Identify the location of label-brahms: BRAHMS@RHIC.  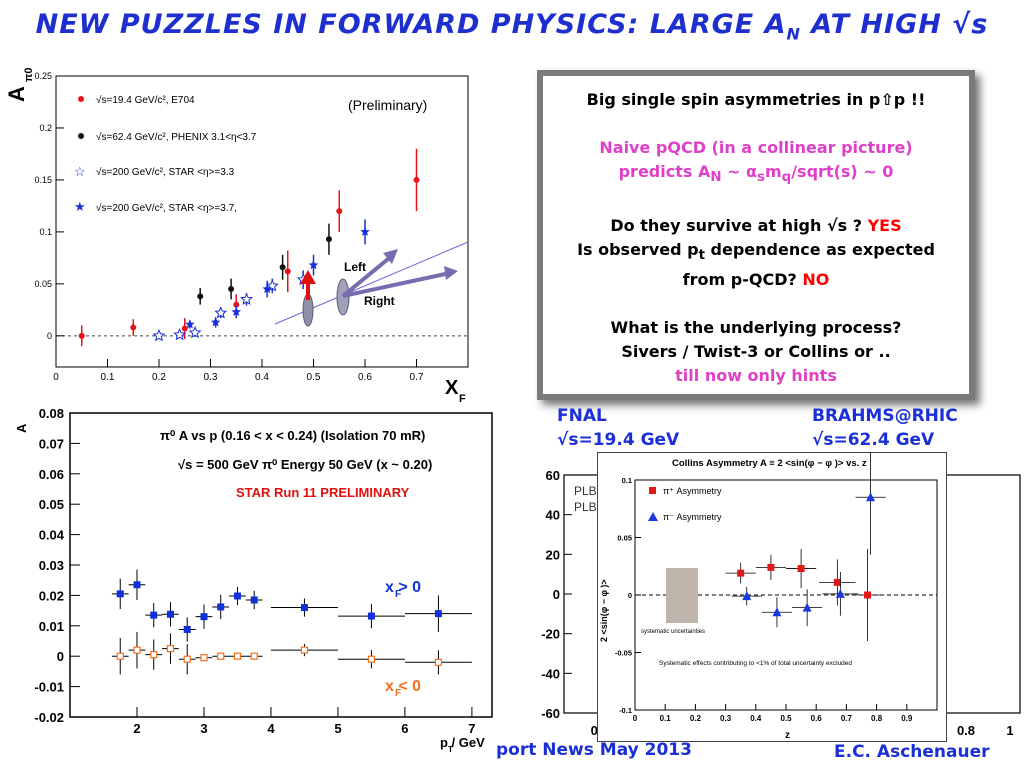
(885, 416).